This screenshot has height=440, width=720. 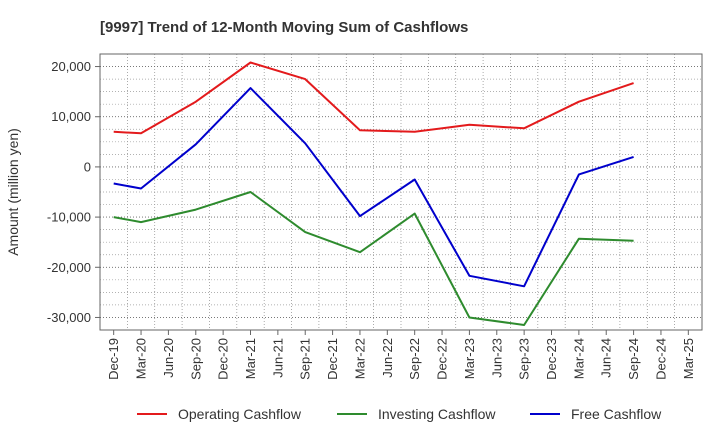 I want to click on y-tick-label: -30,000, so click(x=69, y=317).